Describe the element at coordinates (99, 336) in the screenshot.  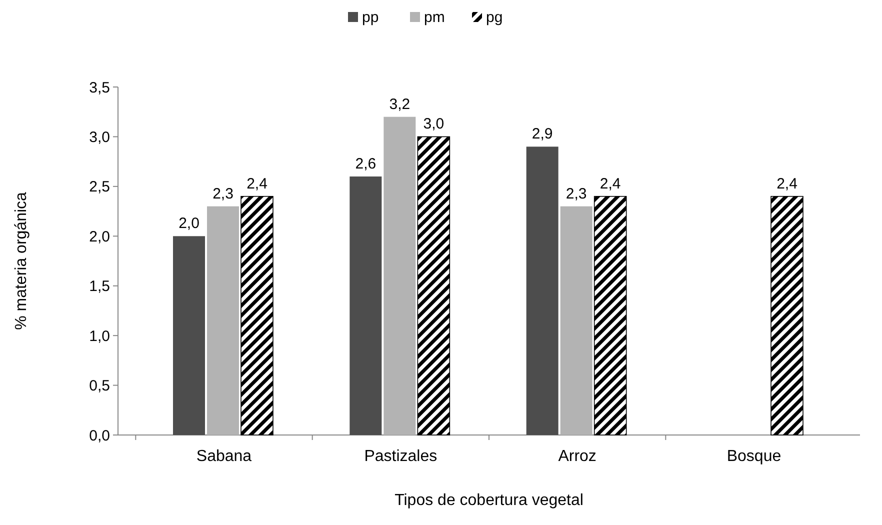
I see `y-tick-label: 1,0` at that location.